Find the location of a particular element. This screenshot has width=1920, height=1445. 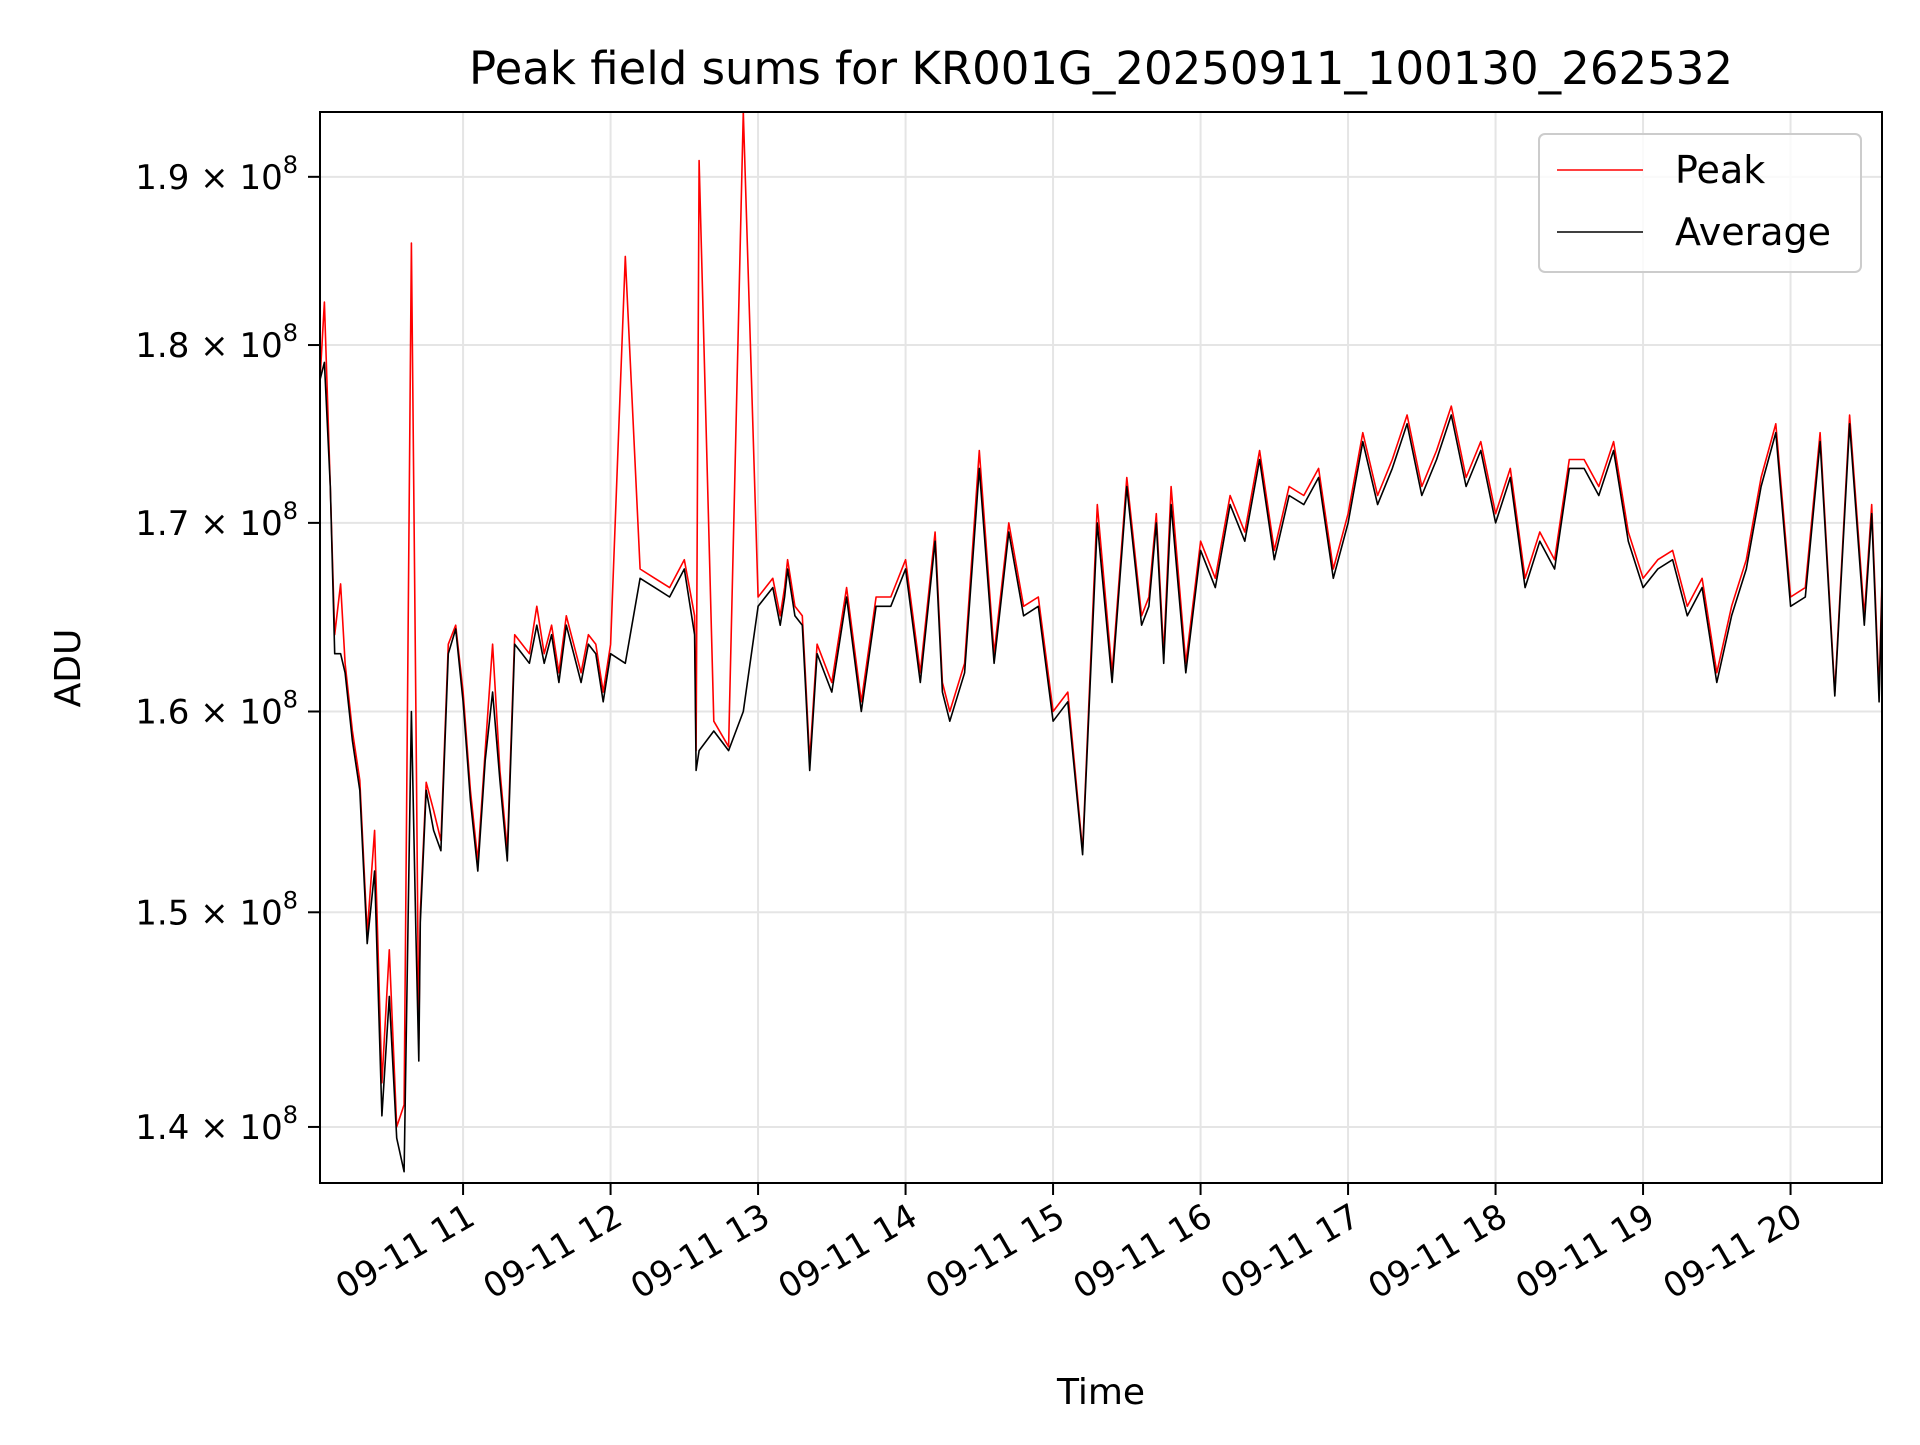

legend-label-peak: Peak is located at coordinates (1720, 170).